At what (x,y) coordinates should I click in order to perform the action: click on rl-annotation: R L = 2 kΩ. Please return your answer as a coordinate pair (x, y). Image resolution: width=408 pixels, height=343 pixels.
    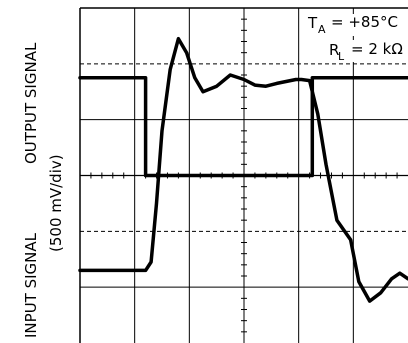
    Looking at the image, I should click on (368, 51).